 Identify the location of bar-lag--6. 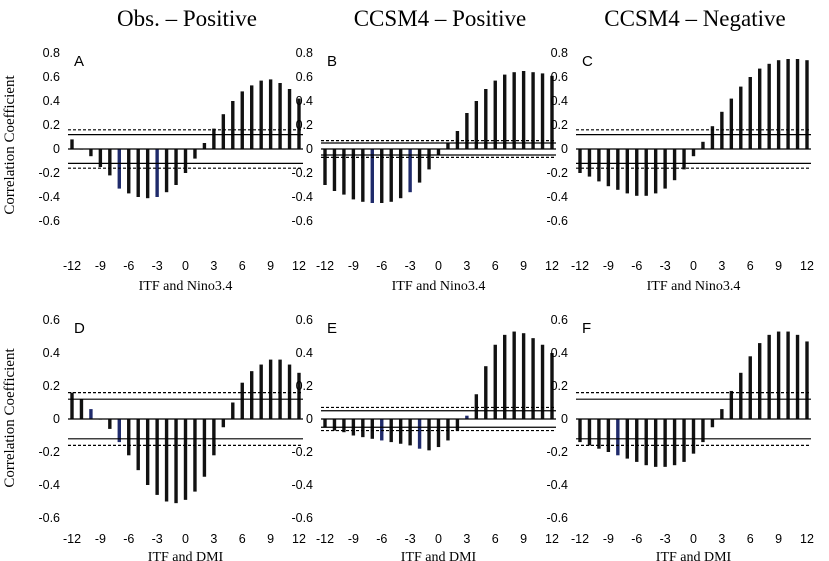
(382, 430).